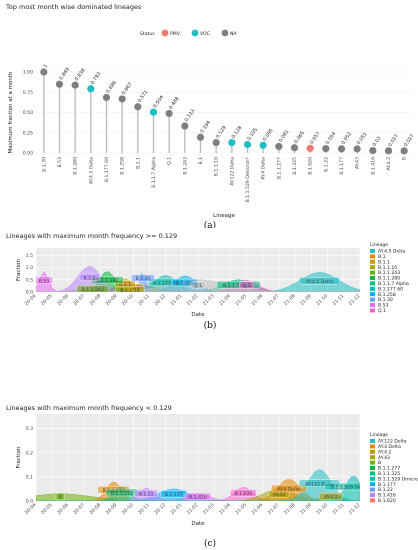 The image size is (418, 550). Describe the element at coordinates (188, 141) in the screenshot. I see `lollipop-point: 0.333 B.1.243` at that location.